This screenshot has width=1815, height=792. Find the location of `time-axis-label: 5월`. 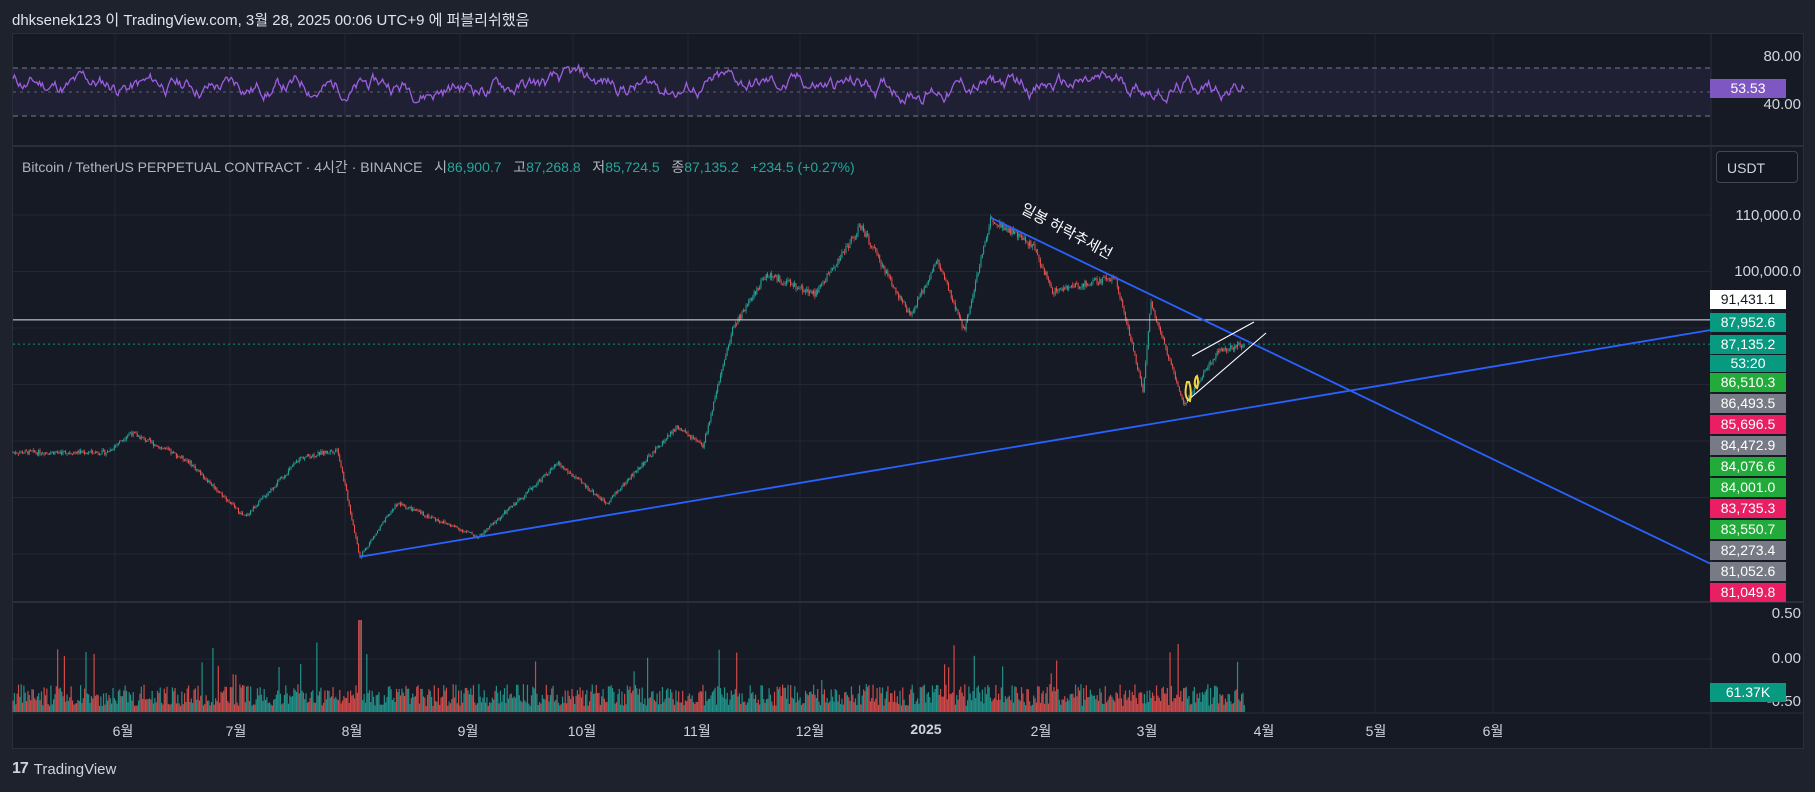

time-axis-label: 5월 is located at coordinates (1376, 731).